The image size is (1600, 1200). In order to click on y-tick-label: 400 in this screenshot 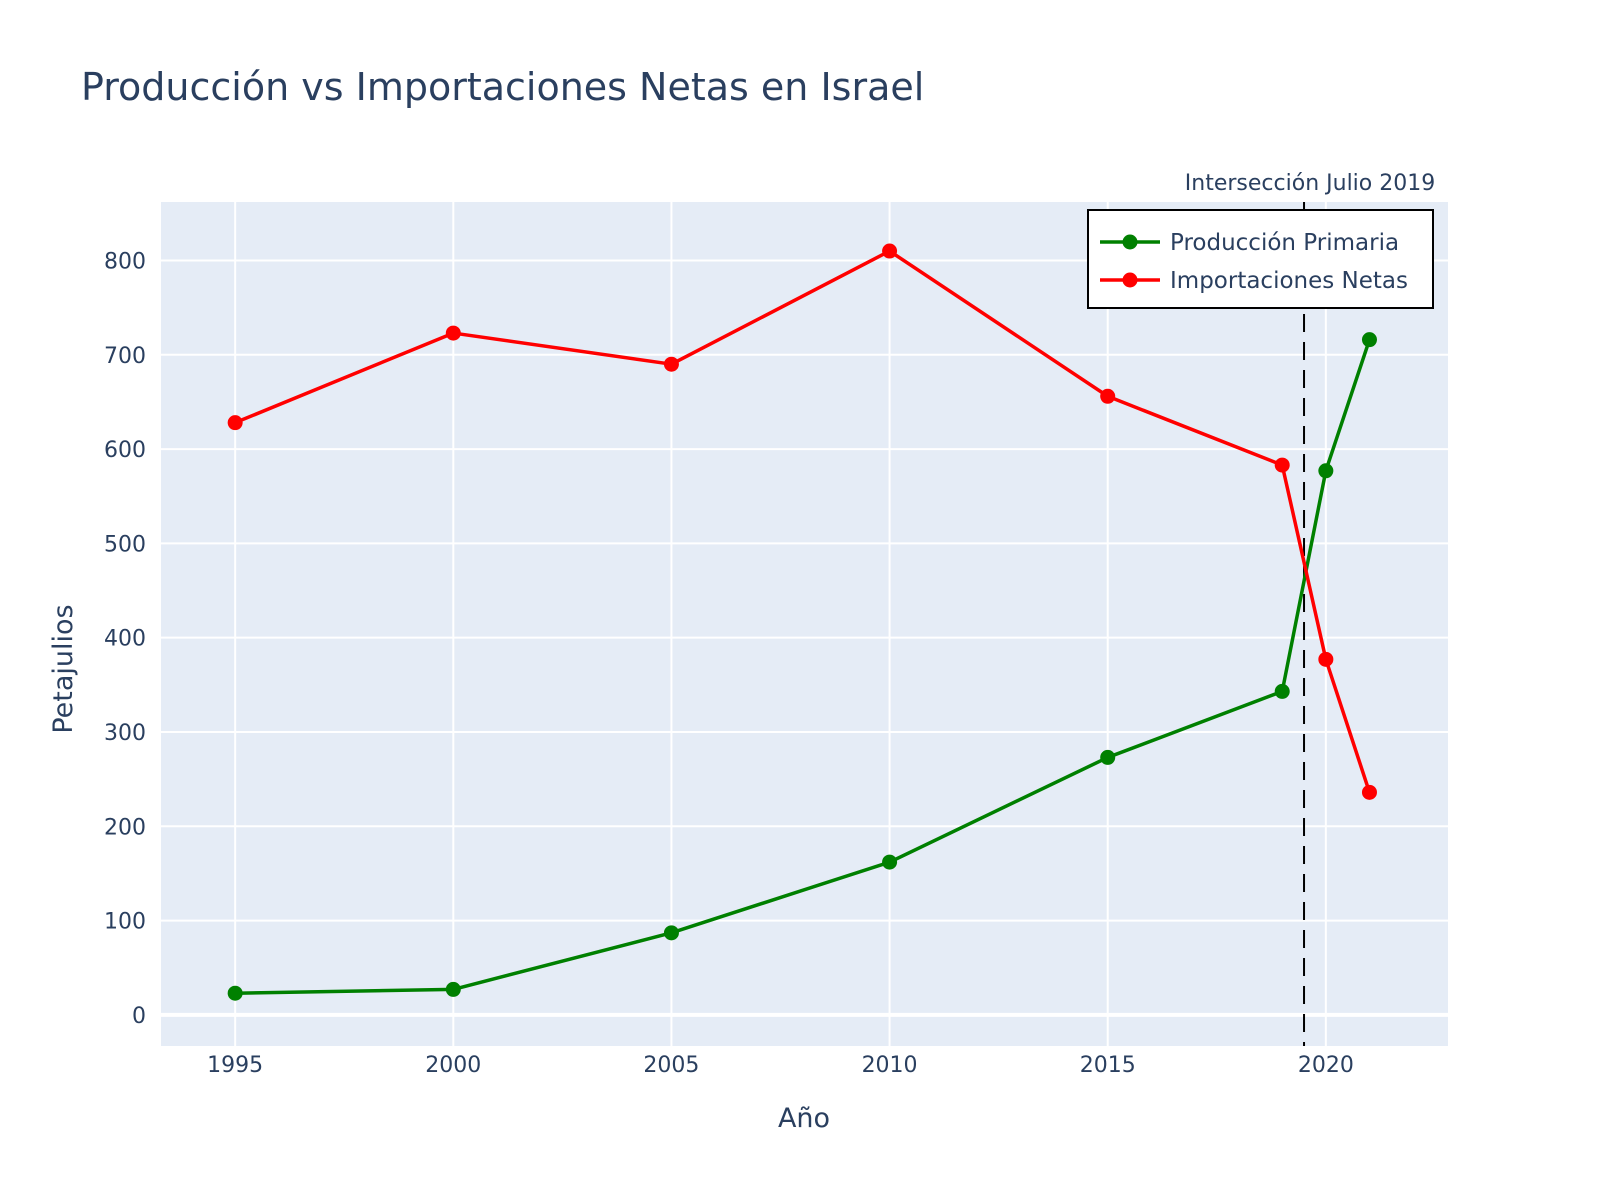, I will do `click(125, 639)`.